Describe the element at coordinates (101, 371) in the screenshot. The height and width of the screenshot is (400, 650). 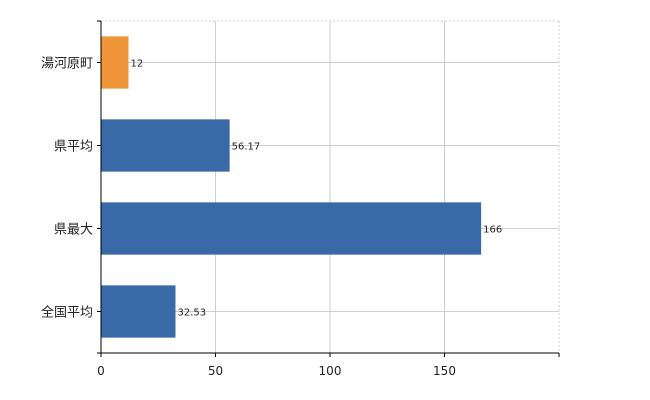
I see `x-tick-label-0: 0` at that location.